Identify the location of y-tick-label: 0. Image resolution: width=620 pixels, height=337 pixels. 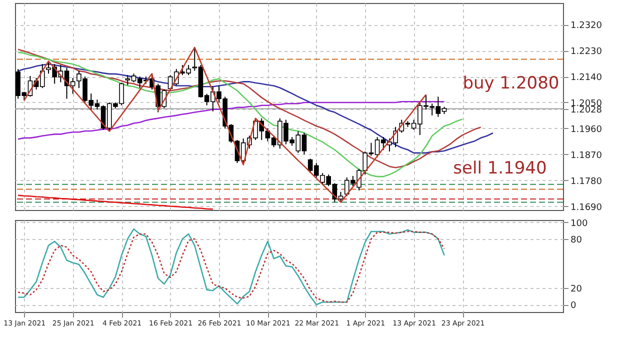
(573, 306).